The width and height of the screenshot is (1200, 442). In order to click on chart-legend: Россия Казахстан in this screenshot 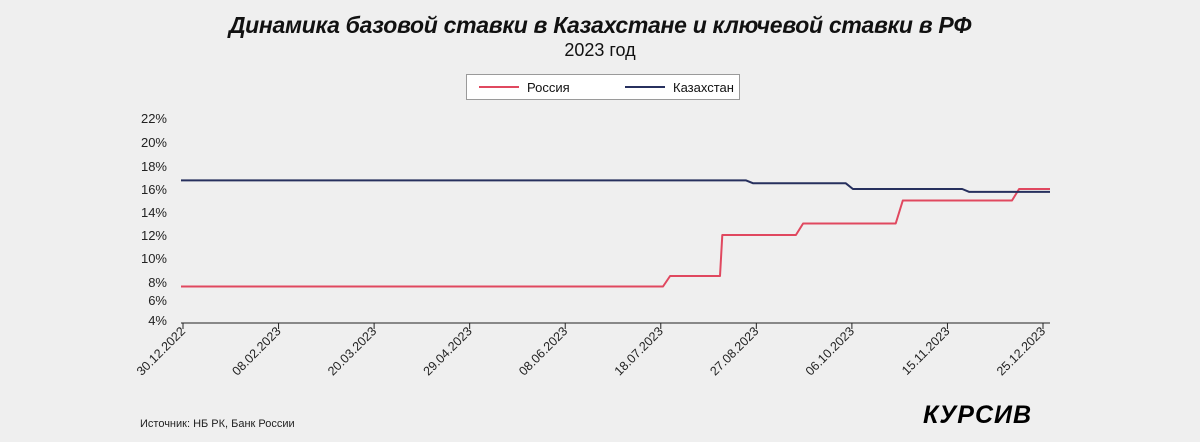, I will do `click(603, 87)`.